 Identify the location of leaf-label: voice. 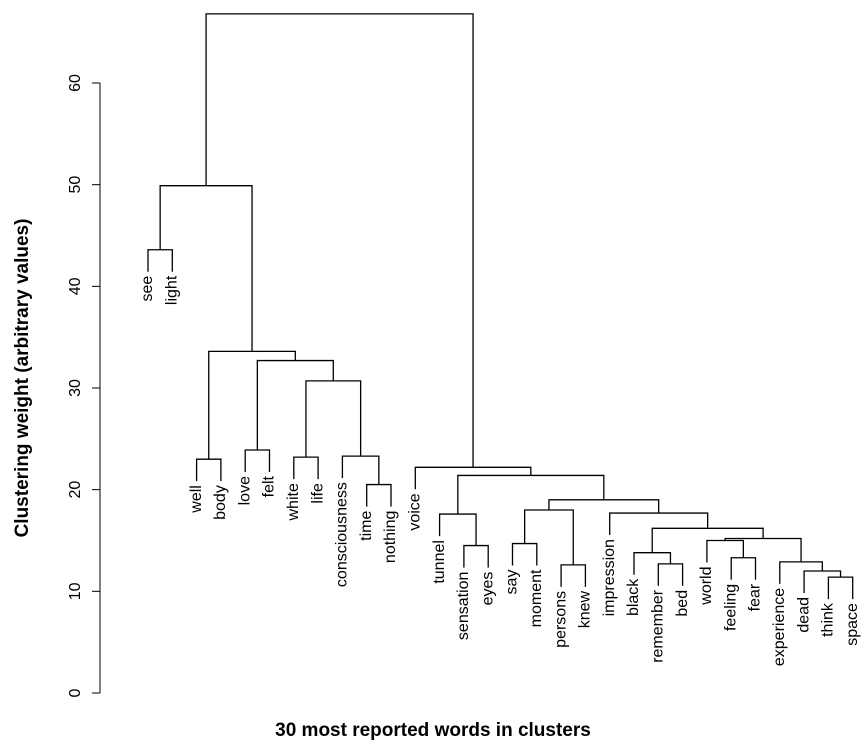
(415, 511).